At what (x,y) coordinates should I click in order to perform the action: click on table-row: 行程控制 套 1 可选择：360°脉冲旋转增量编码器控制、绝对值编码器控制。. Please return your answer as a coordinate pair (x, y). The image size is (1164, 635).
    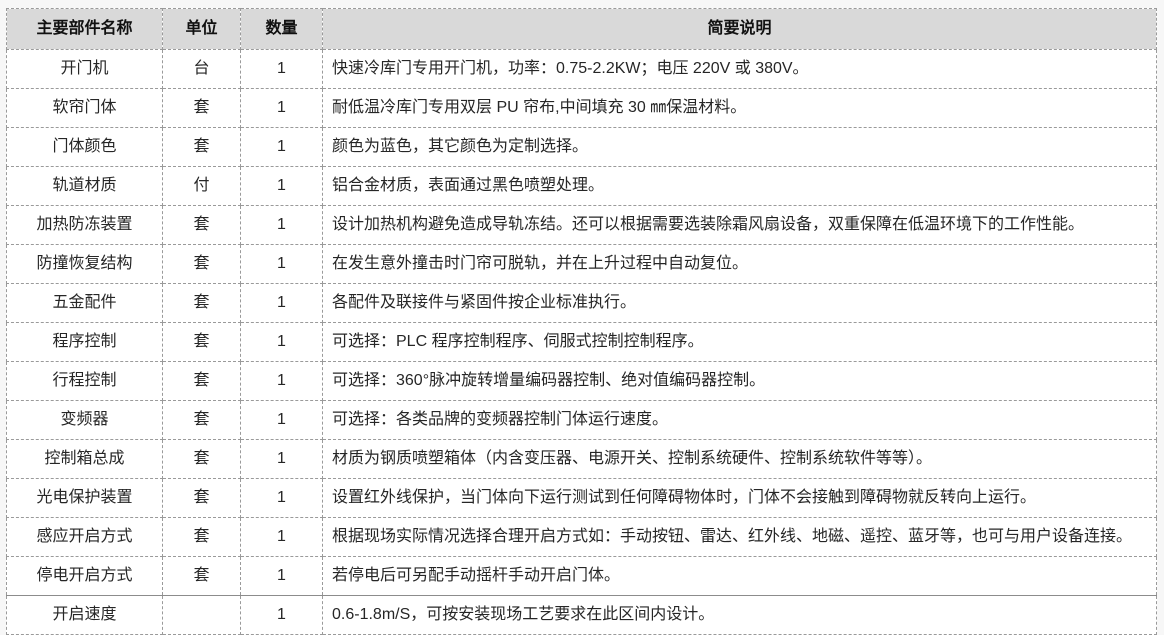
    Looking at the image, I should click on (581, 381).